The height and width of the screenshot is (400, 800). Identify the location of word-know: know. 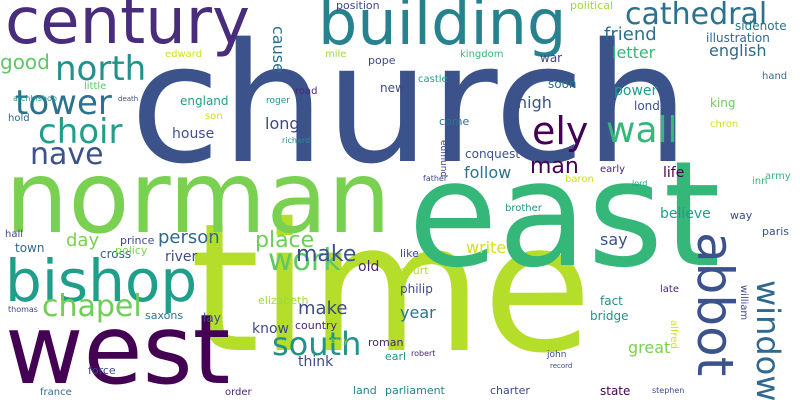
(270, 329).